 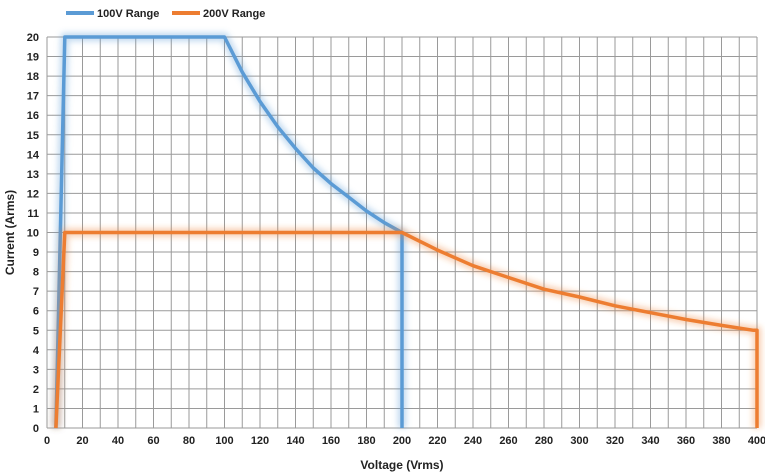 I want to click on x-tick-label: 140, so click(x=295, y=441).